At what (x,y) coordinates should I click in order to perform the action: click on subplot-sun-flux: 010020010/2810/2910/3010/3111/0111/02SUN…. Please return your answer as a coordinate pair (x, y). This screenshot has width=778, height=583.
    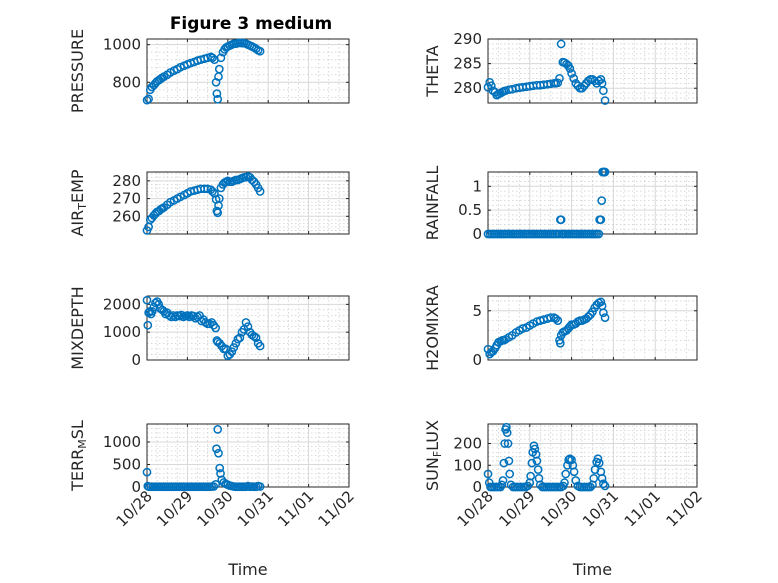
    Looking at the image, I should click on (564, 499).